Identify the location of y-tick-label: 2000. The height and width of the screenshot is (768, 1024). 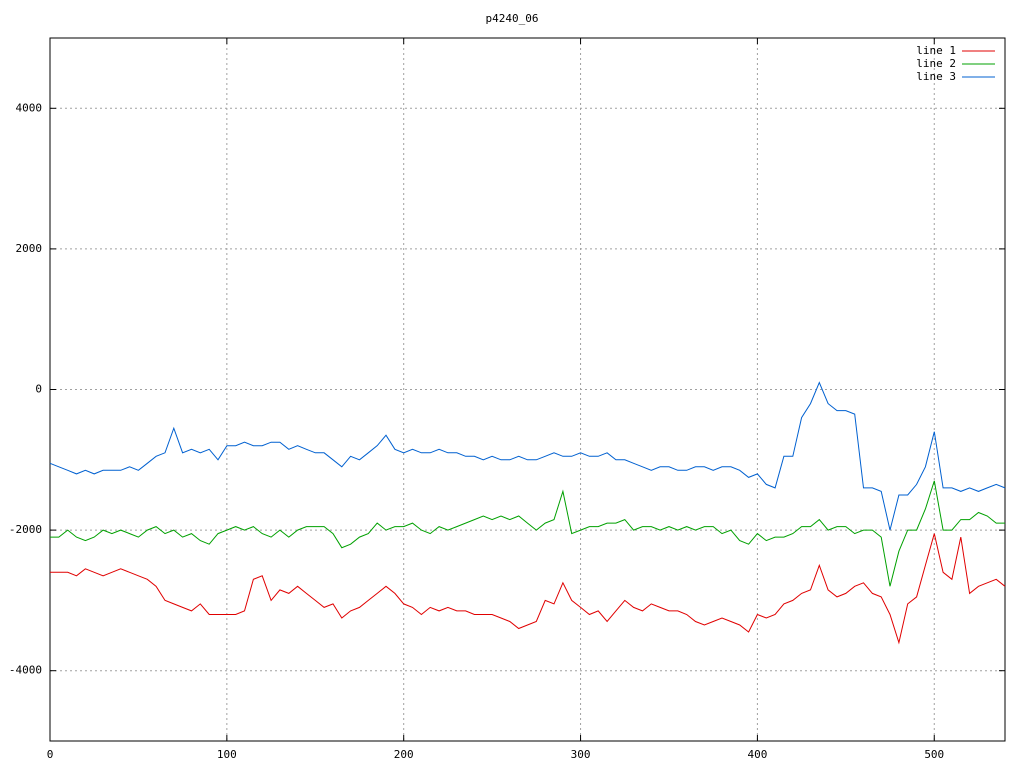
(29, 248).